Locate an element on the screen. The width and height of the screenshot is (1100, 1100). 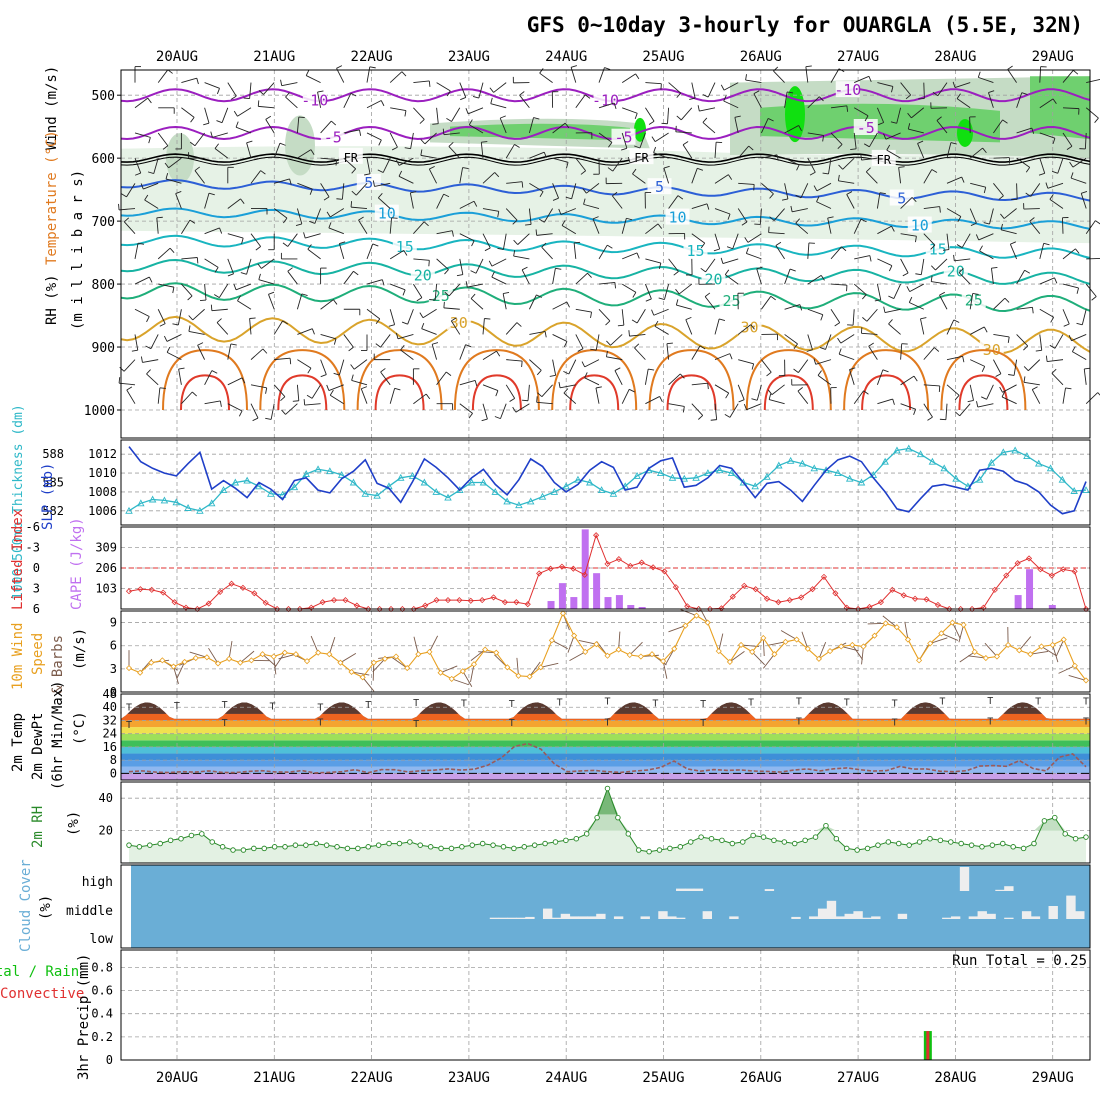
temp-max-marker: T is located at coordinates (895, 703).